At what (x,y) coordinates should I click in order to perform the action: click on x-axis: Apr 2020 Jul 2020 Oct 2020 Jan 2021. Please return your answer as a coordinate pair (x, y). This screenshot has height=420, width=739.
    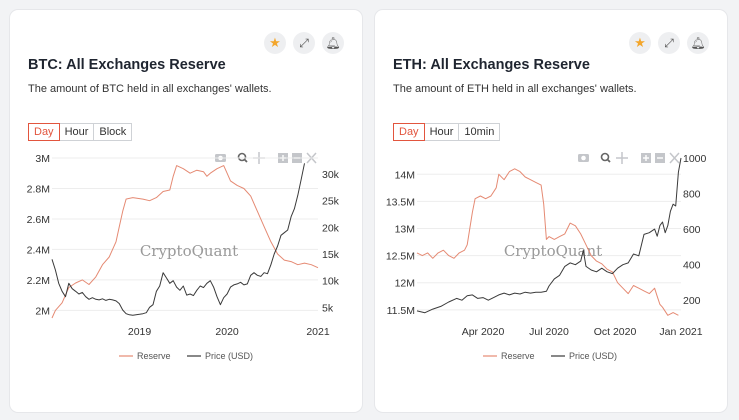
    Looking at the image, I should click on (582, 332).